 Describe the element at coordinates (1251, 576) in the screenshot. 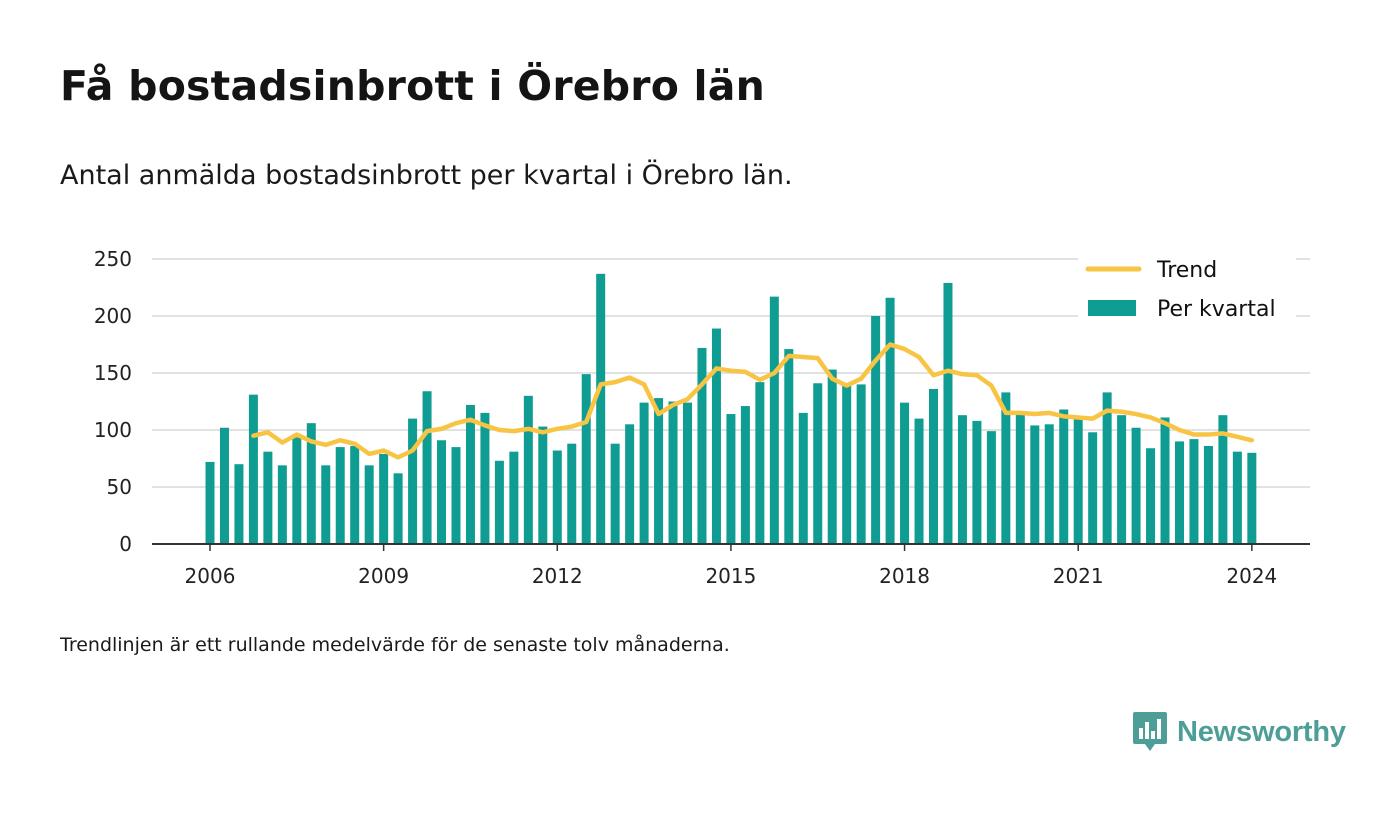

I see `x-tick-label: 2024` at that location.